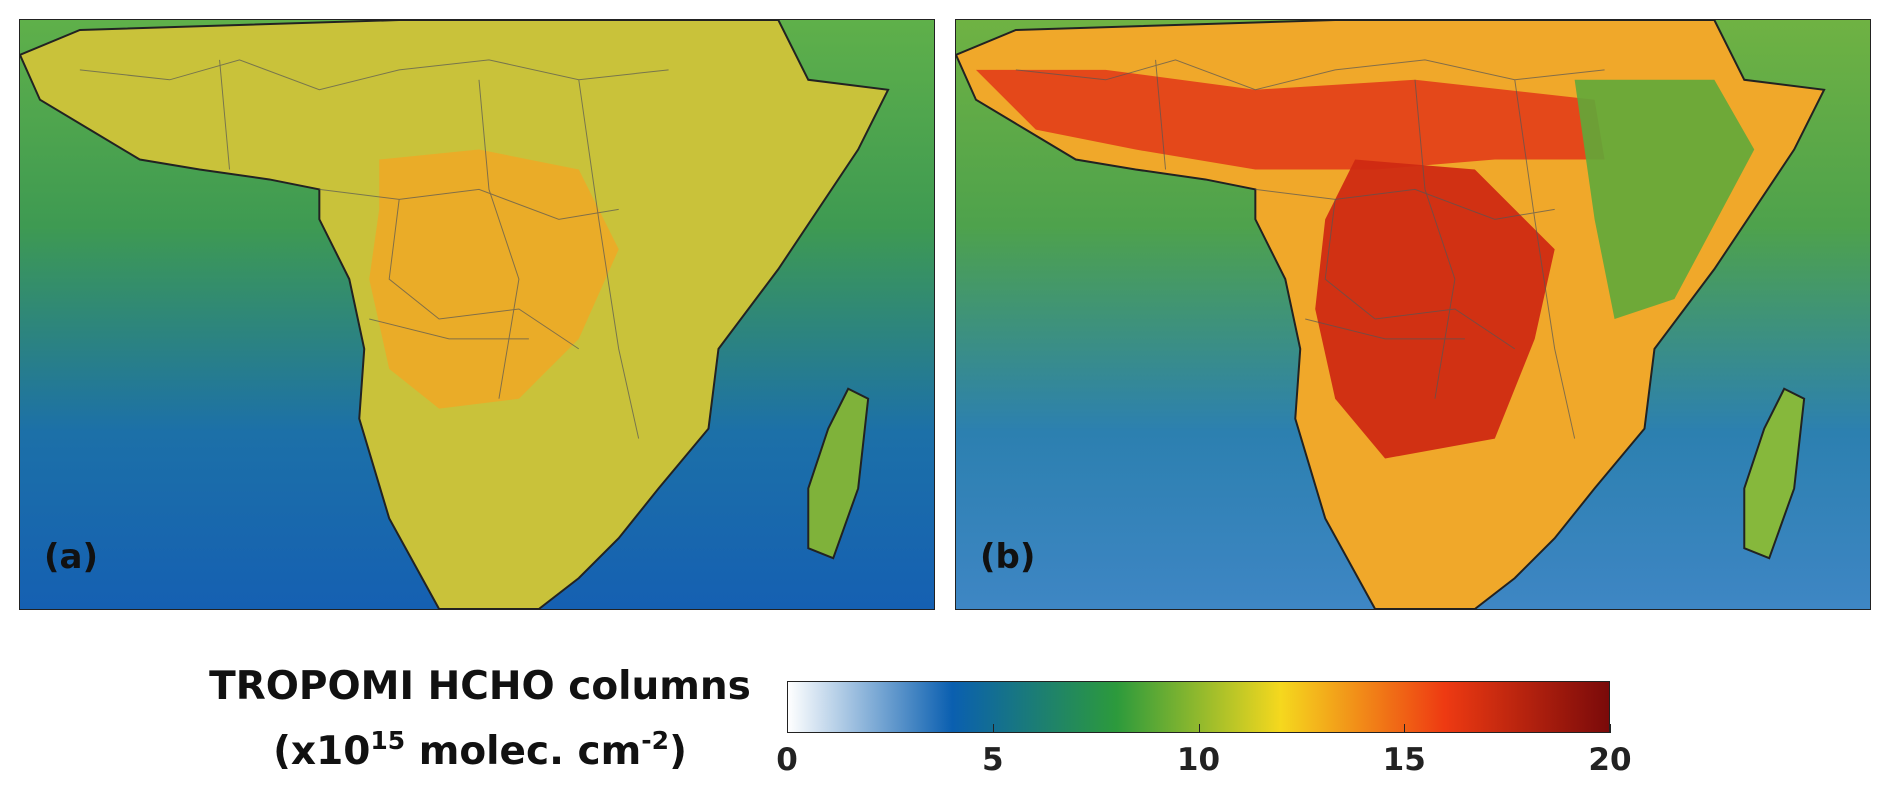  I want to click on colorbar-tick-label: 5, so click(992, 760).